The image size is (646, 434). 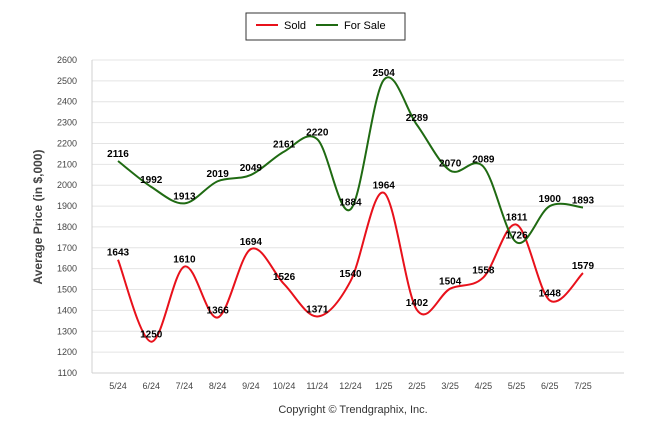 What do you see at coordinates (583, 201) in the screenshot?
I see `data-label-for-sale: 1893` at bounding box center [583, 201].